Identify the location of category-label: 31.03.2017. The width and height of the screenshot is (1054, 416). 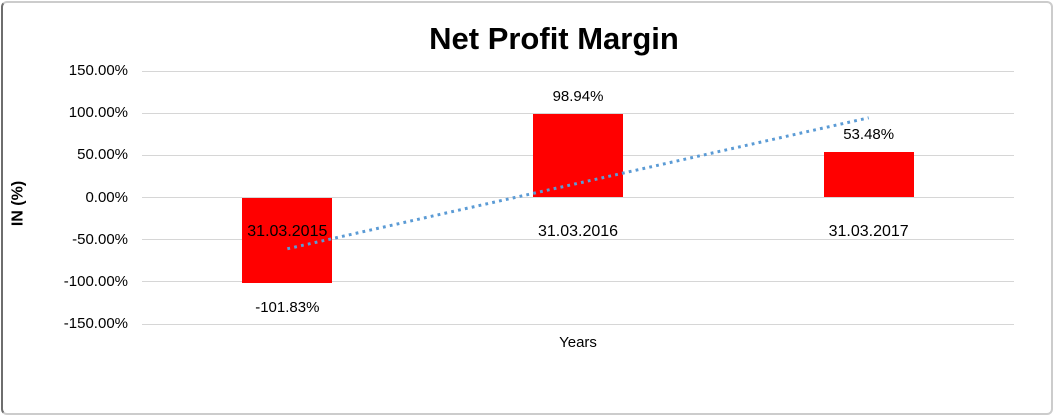
(868, 231).